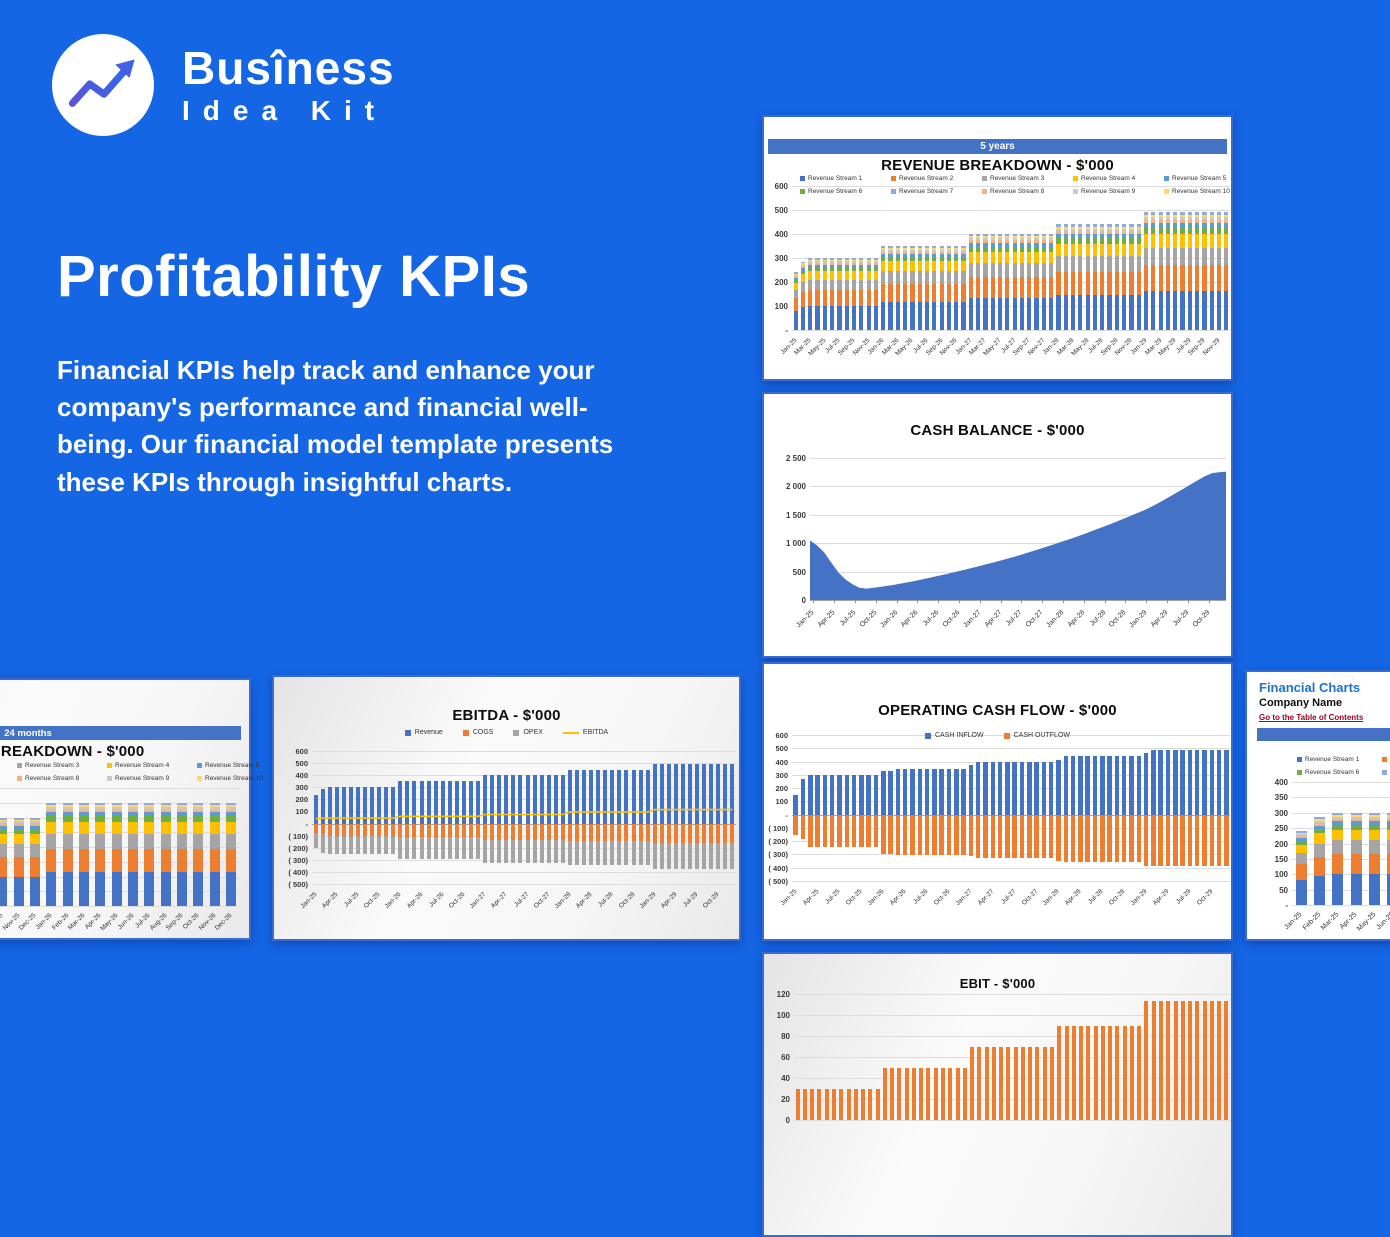  What do you see at coordinates (785, 1057) in the screenshot?
I see `y-axis-label: 60` at bounding box center [785, 1057].